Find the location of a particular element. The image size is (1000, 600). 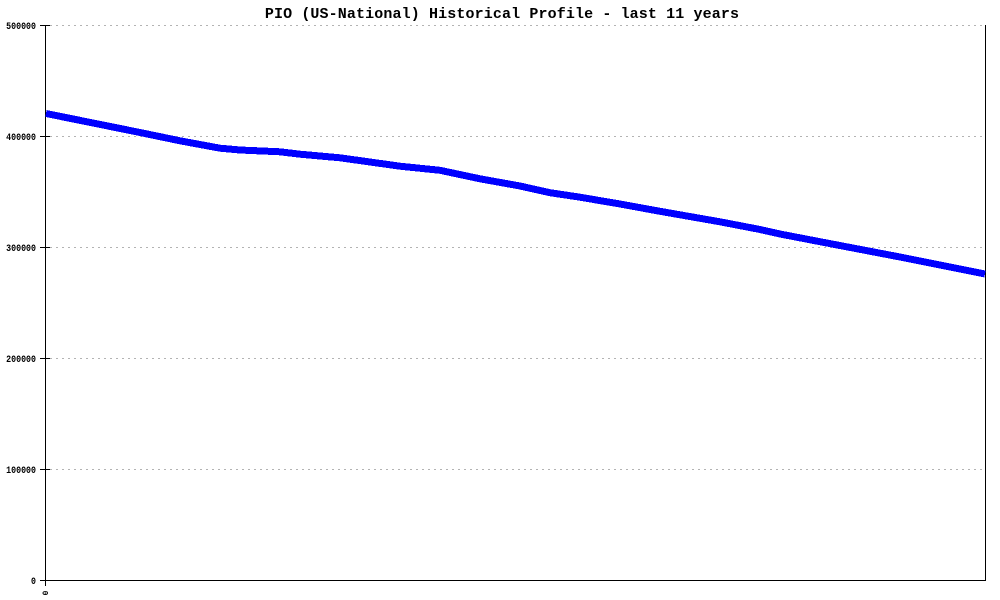

svg-text: 300000 is located at coordinates (21, 248).